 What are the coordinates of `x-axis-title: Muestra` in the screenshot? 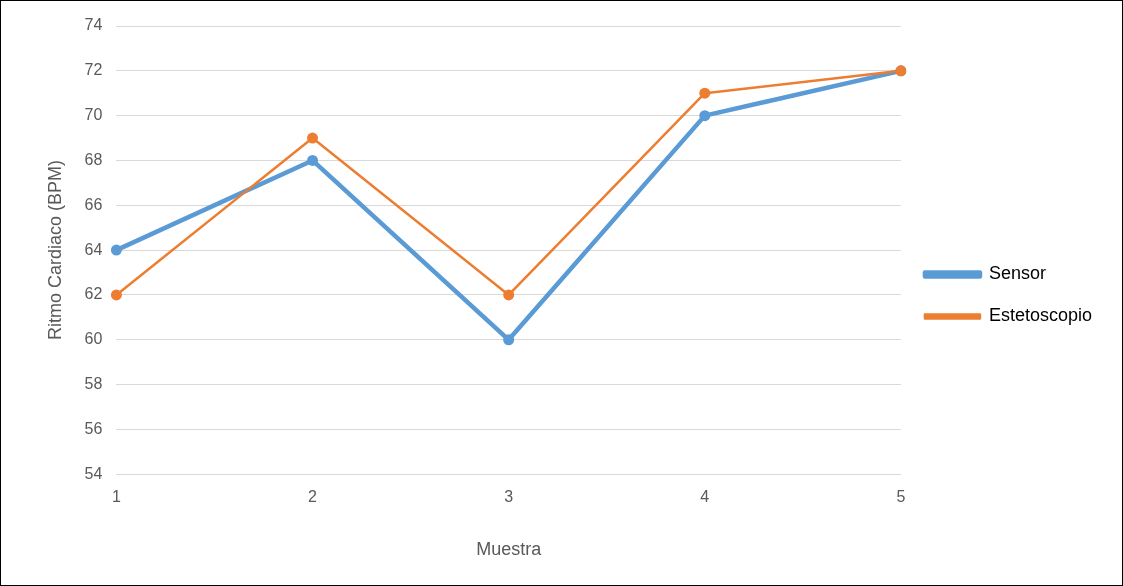 It's located at (509, 549).